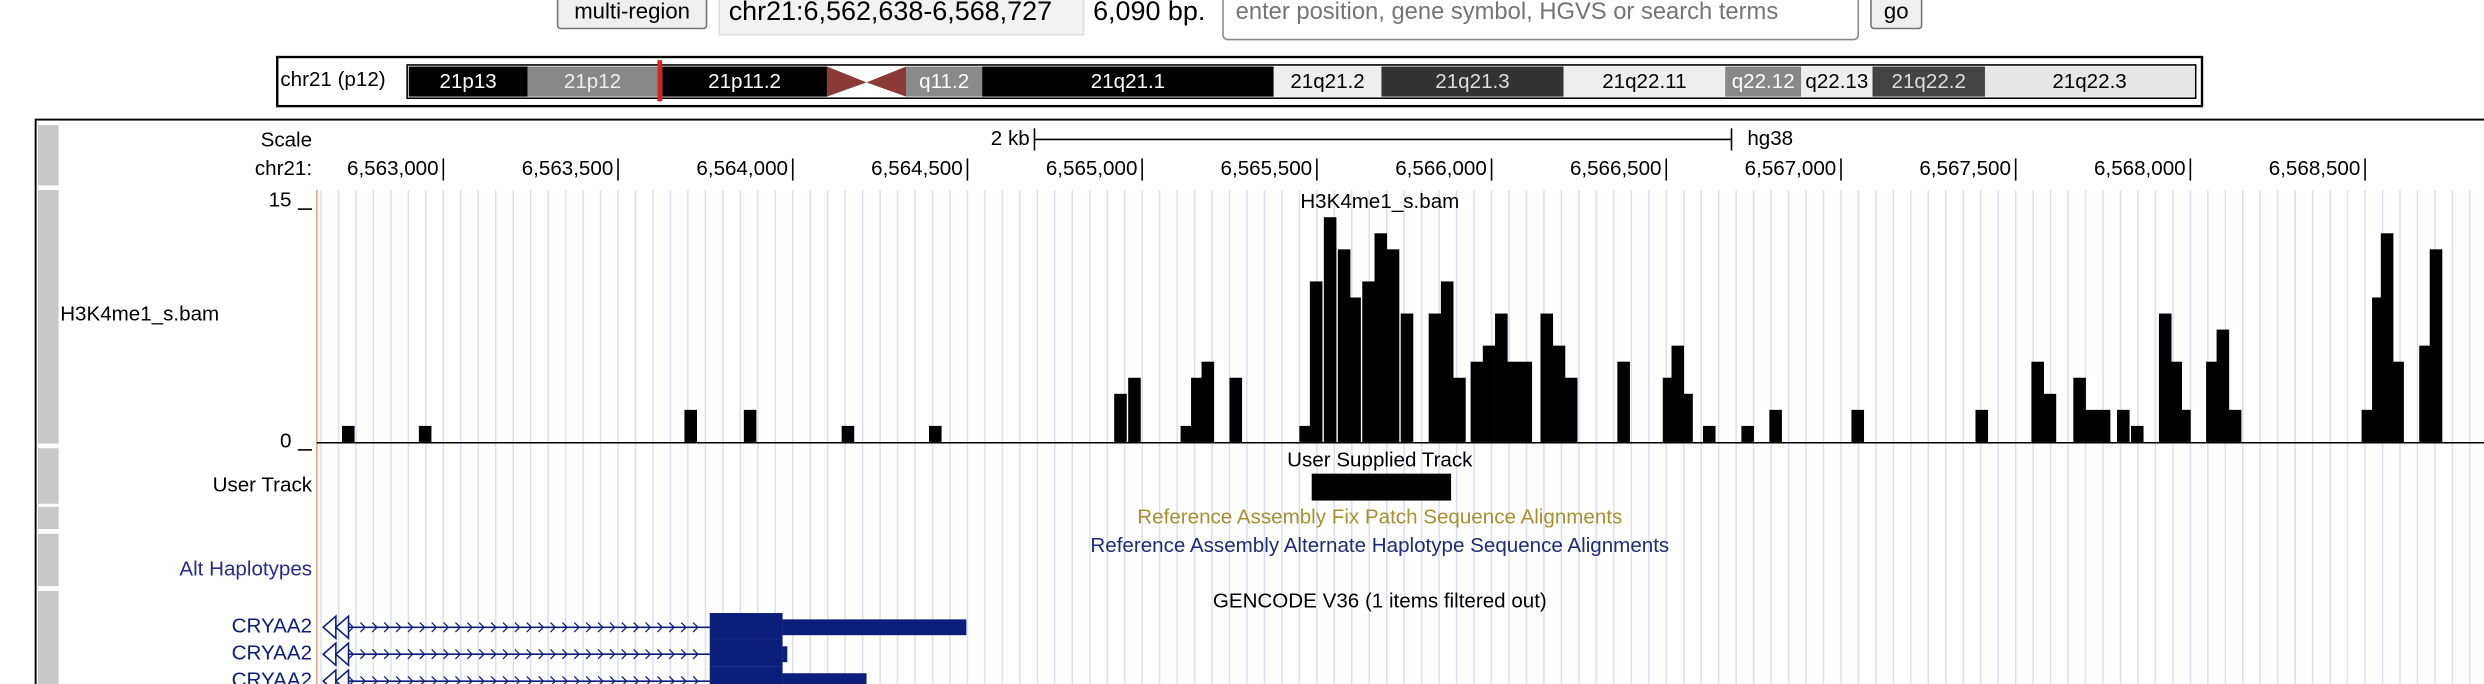 This screenshot has width=2484, height=684. Describe the element at coordinates (1379, 201) in the screenshot. I see `coverage-track-title: H3K4me1_s.bam` at that location.